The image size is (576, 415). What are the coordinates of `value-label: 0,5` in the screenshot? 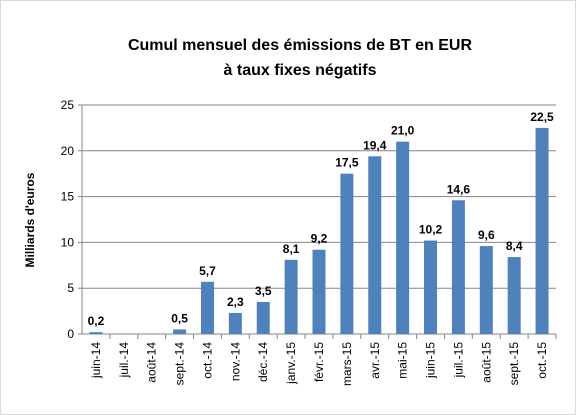 It's located at (179, 318).